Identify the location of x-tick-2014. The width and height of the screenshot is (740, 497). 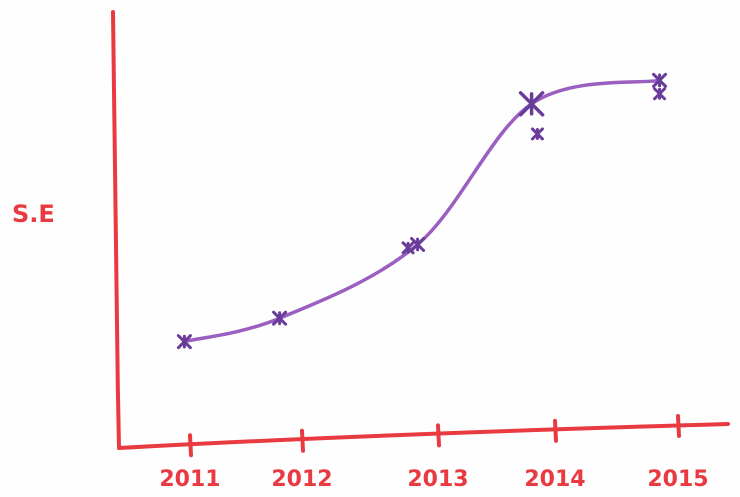
(555, 430).